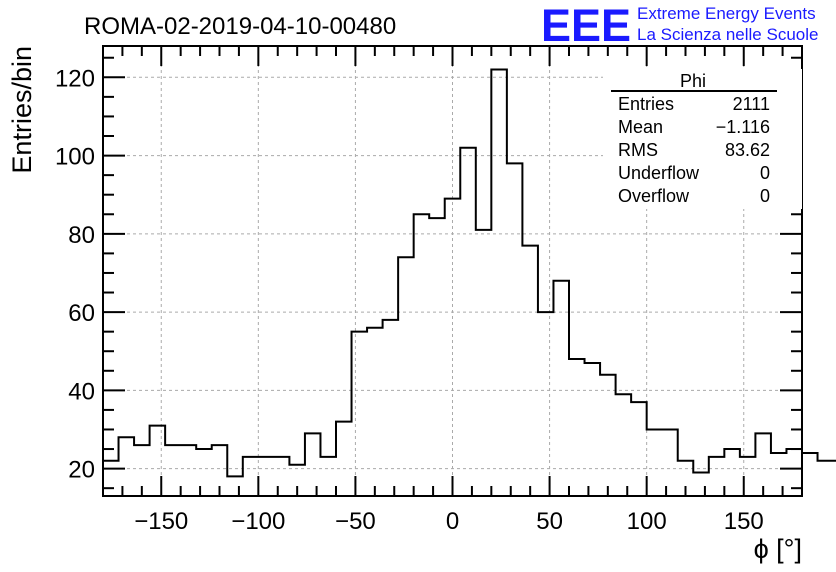 The width and height of the screenshot is (836, 572). What do you see at coordinates (744, 521) in the screenshot?
I see `x-tick-label: 150` at bounding box center [744, 521].